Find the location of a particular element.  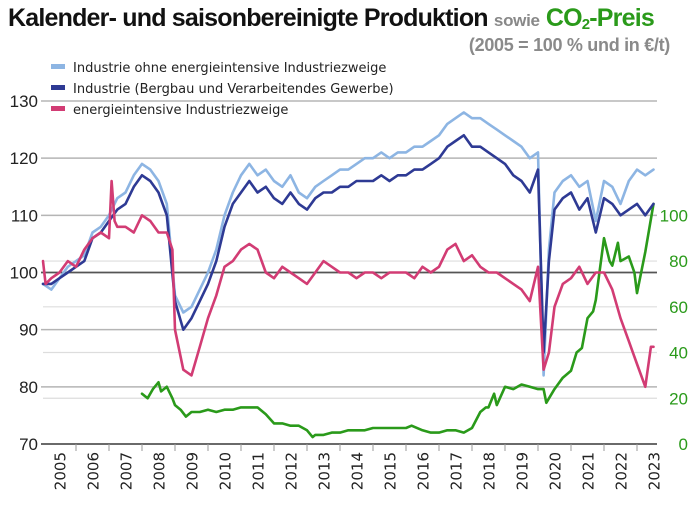

x-tick-label: 2021 is located at coordinates (589, 471).